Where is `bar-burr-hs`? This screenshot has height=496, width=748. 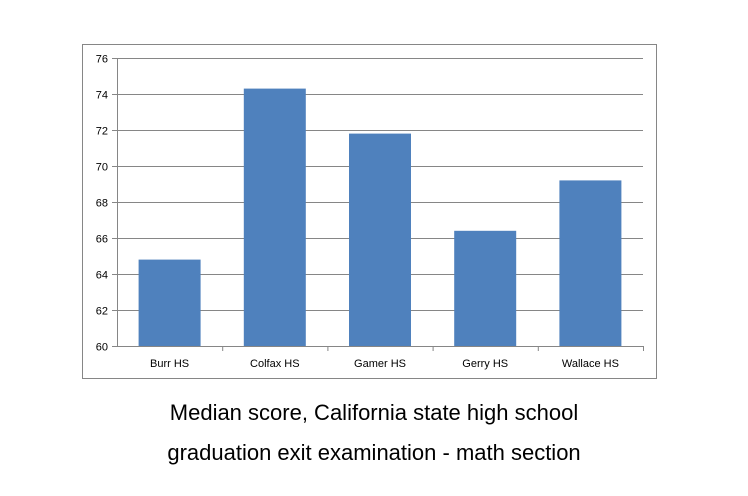 bar-burr-hs is located at coordinates (169, 302).